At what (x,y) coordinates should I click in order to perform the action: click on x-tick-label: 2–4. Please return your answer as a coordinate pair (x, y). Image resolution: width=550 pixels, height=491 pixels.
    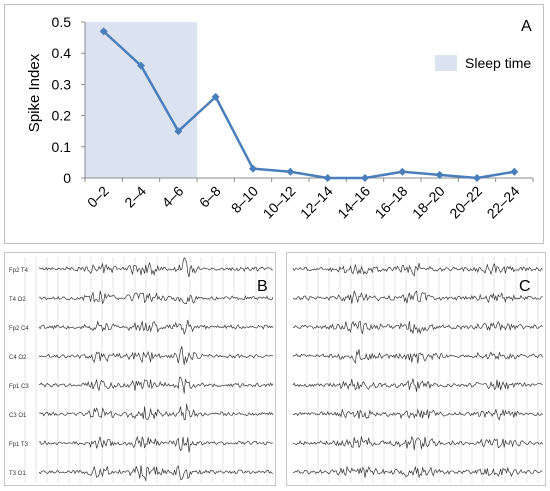
    Looking at the image, I should click on (135, 197).